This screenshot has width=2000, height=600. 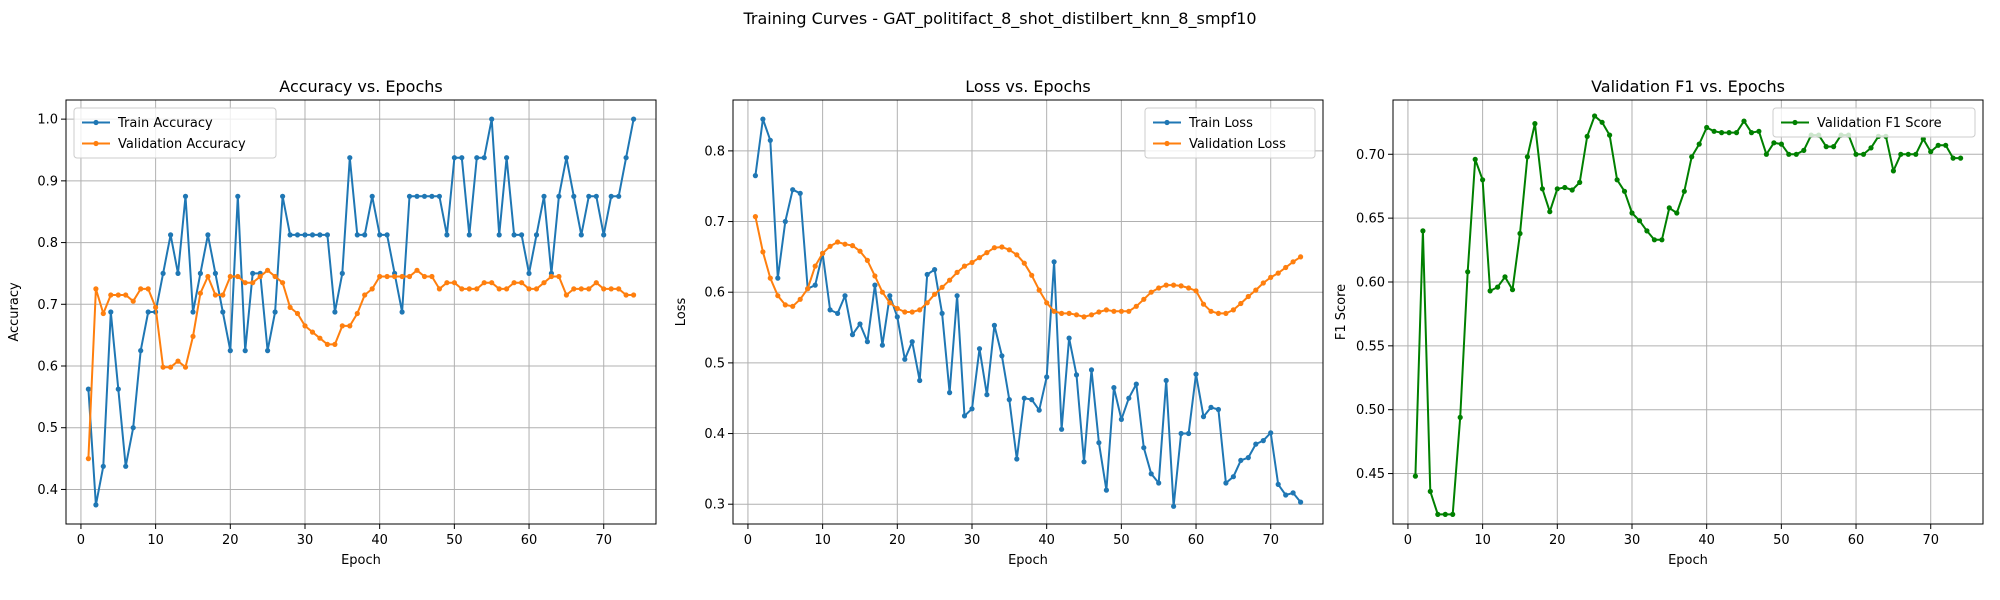 What do you see at coordinates (1874, 122) in the screenshot?
I see `legend-box` at bounding box center [1874, 122].